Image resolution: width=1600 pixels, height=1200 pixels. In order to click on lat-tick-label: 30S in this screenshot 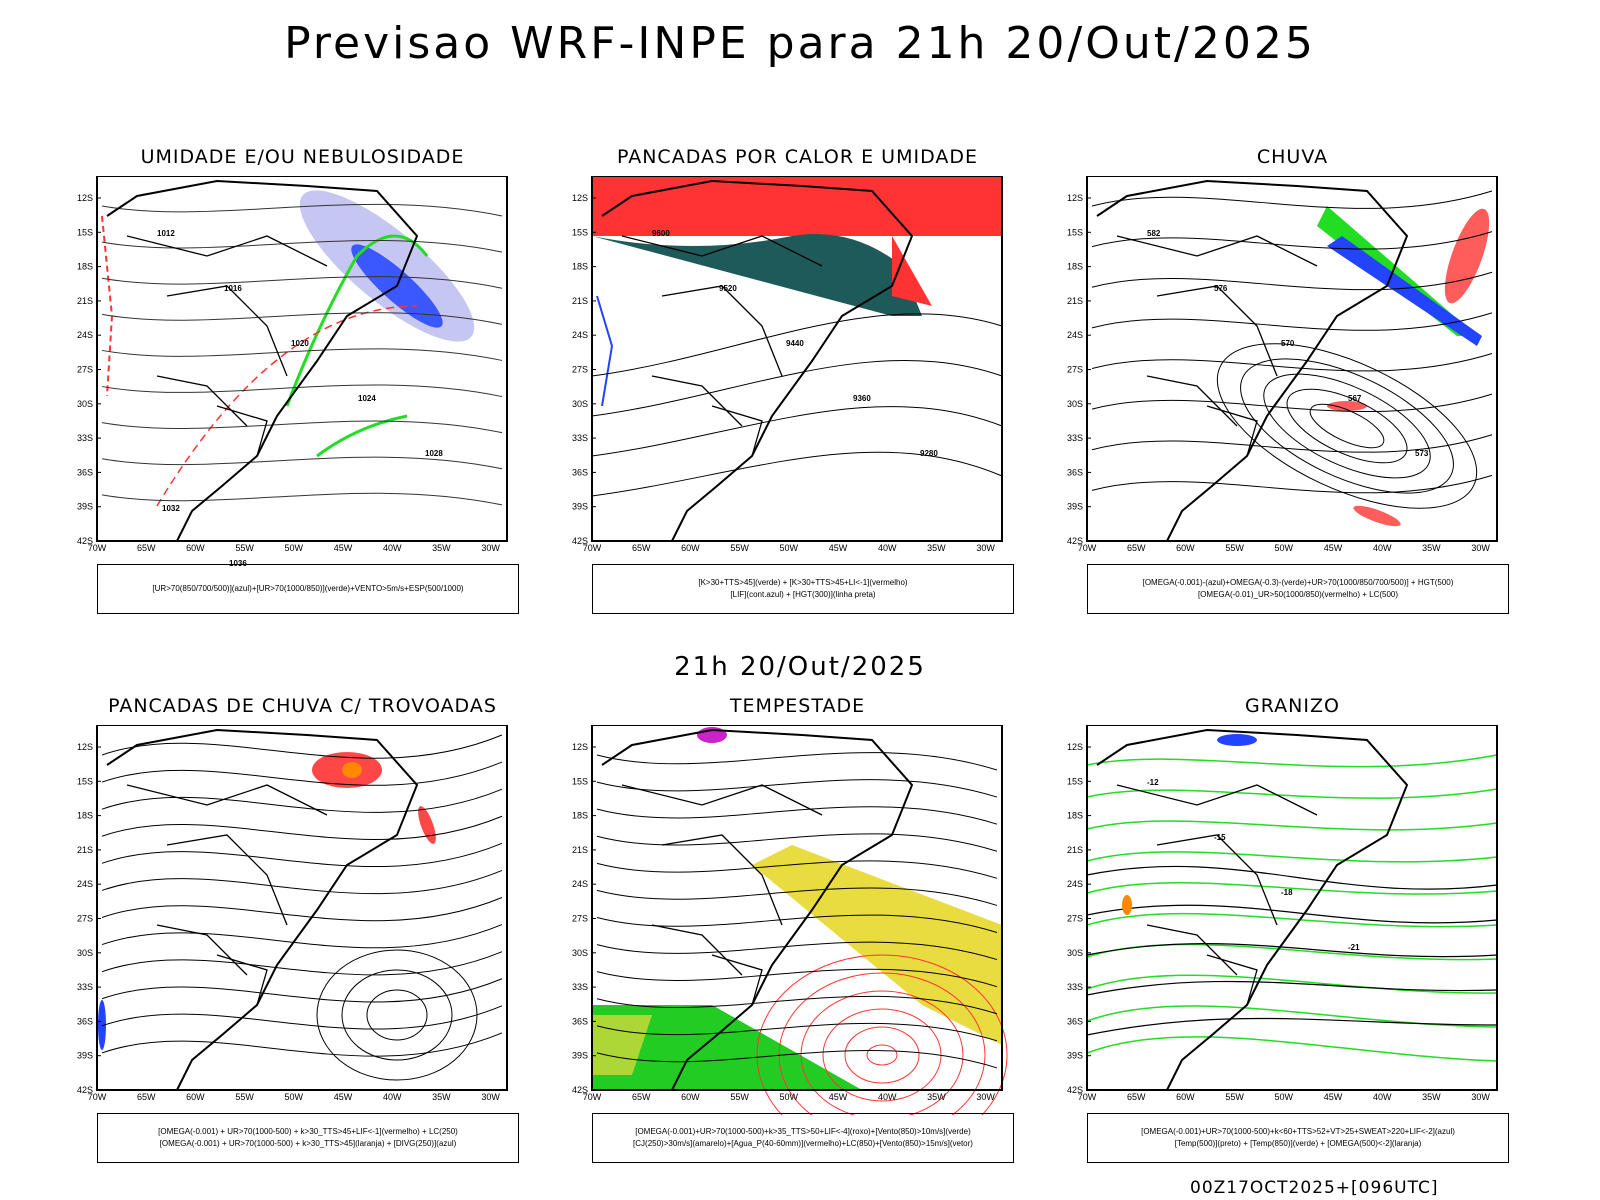, I will do `click(580, 953)`.